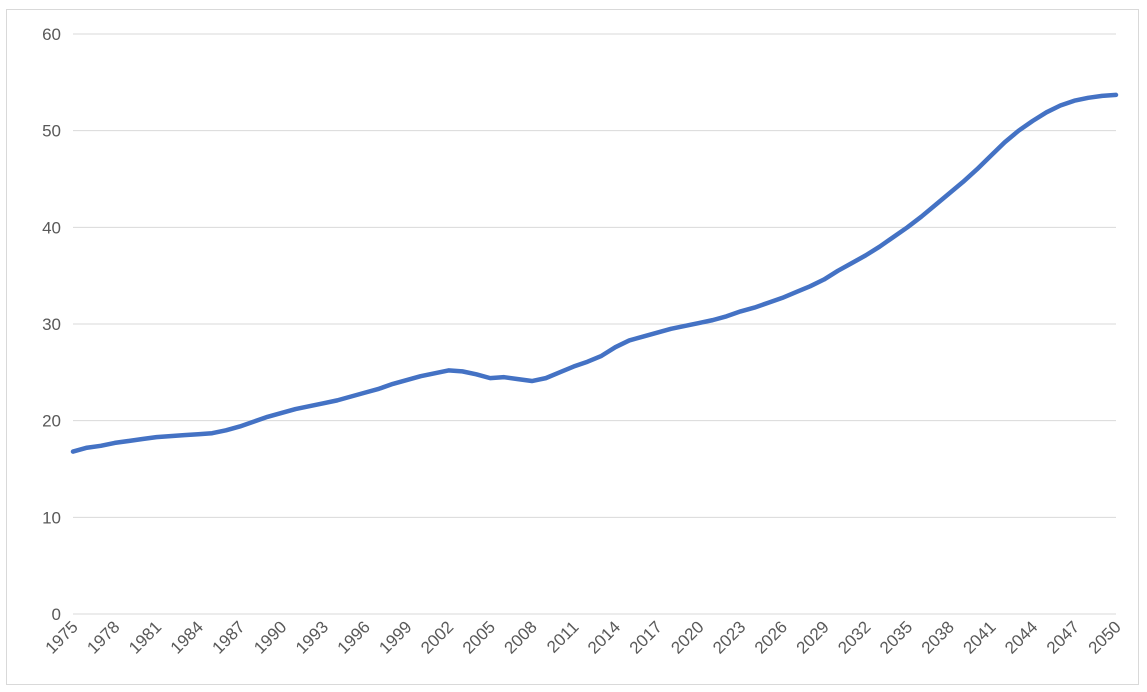  Describe the element at coordinates (145, 637) in the screenshot. I see `x-tick-label: 1981` at that location.